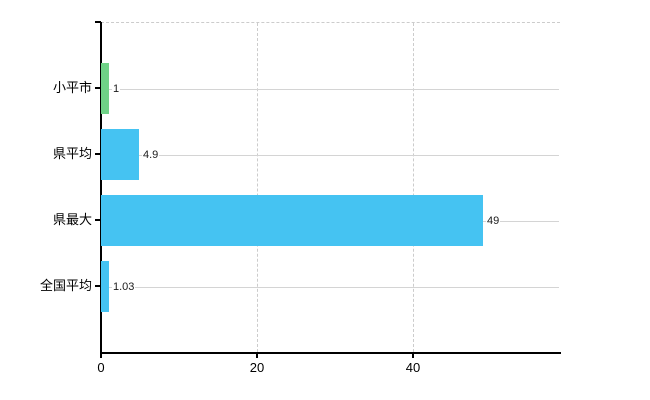  I want to click on category-label: 小平市, so click(72, 87).